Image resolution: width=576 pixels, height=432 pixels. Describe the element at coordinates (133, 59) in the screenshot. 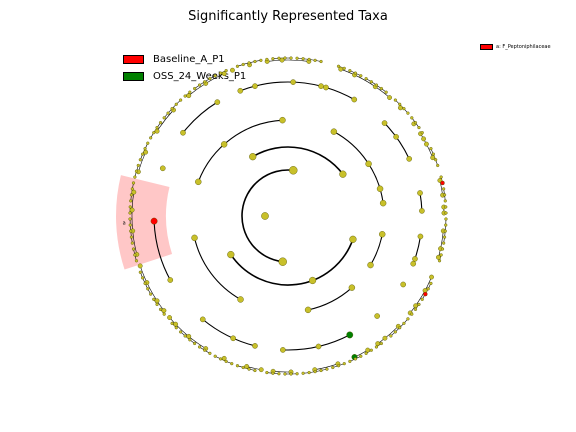

I see `legend-swatch-baseline` at that location.